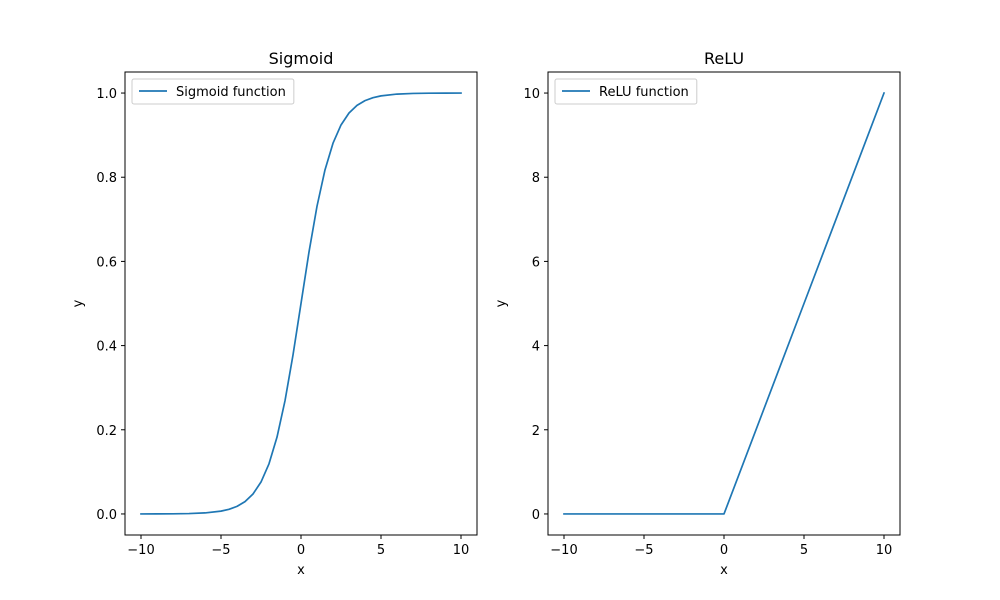  What do you see at coordinates (106, 94) in the screenshot?
I see `y-tick-label: 1.0` at bounding box center [106, 94].